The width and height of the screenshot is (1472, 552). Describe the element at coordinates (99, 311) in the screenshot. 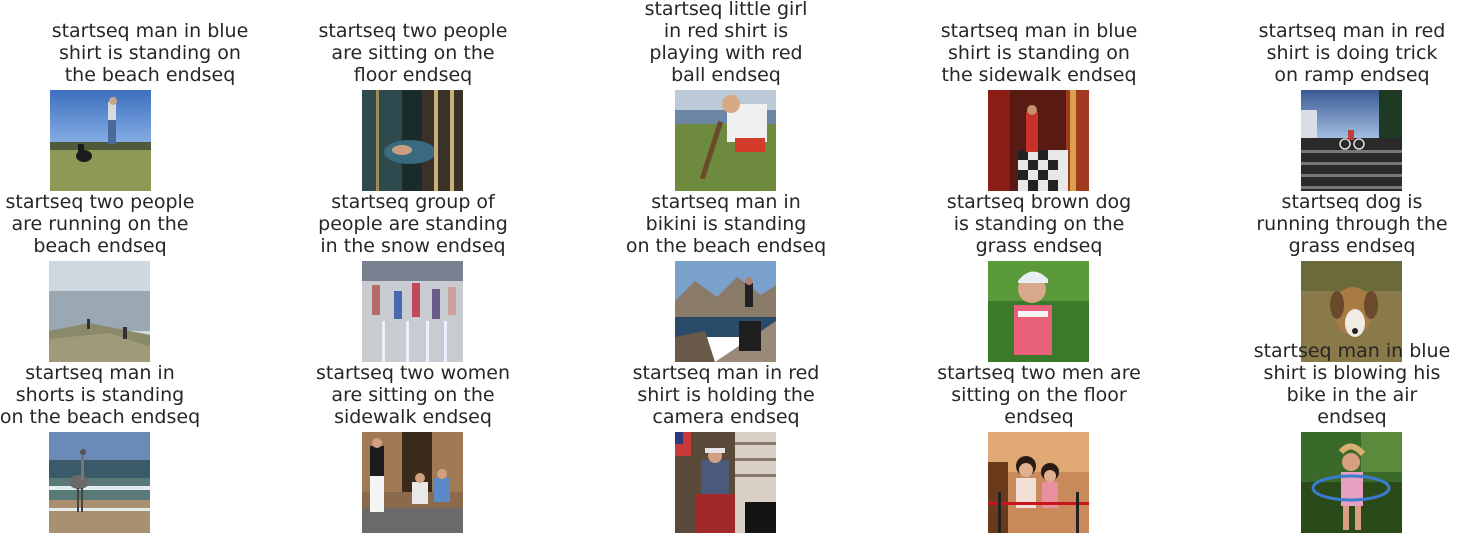

I see `photo-foggy-coast` at that location.